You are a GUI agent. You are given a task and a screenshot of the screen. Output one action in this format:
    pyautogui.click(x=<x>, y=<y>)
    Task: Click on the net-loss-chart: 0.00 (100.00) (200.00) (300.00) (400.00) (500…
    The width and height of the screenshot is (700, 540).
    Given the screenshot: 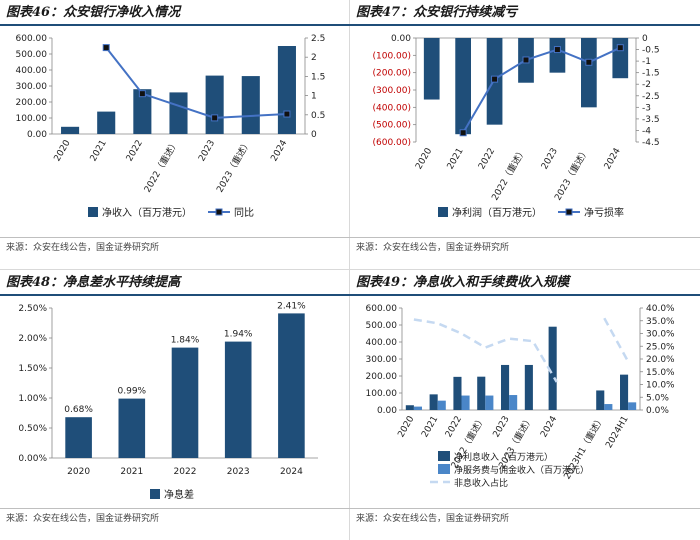 What is the action you would take?
    pyautogui.click(x=516, y=126)
    